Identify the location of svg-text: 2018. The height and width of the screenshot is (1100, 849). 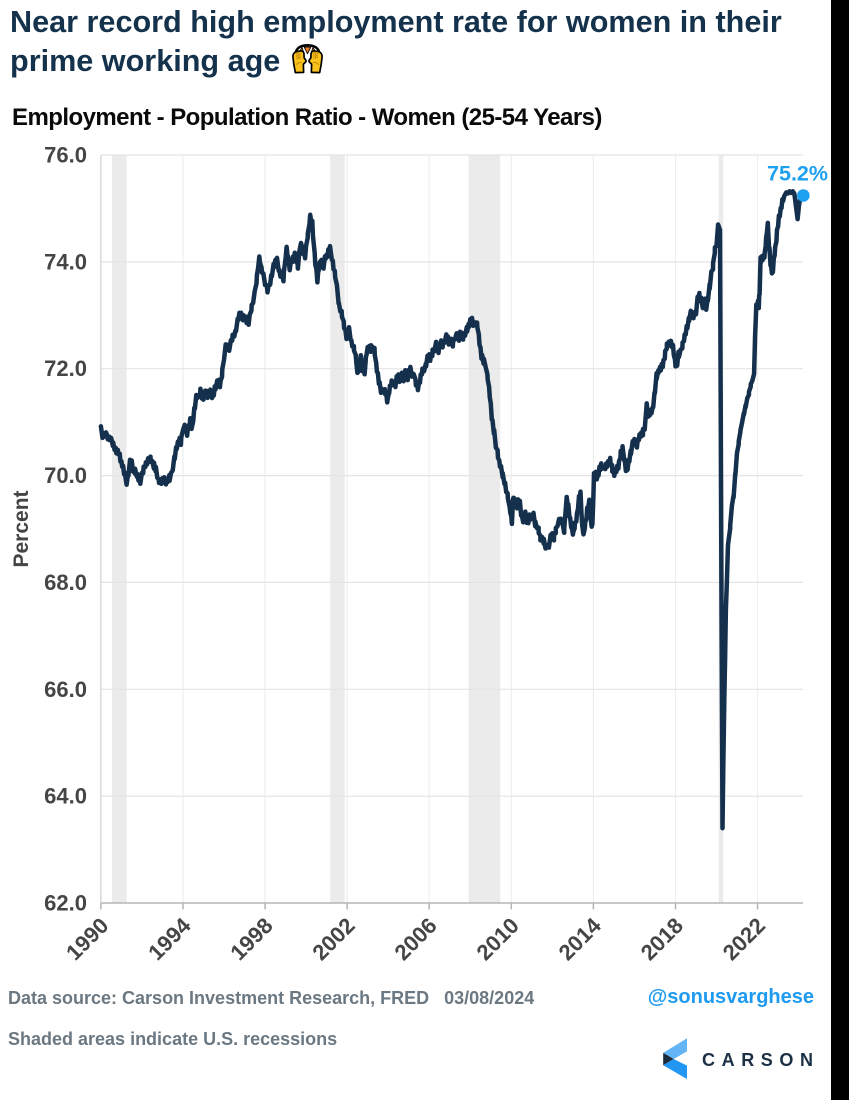
(662, 939).